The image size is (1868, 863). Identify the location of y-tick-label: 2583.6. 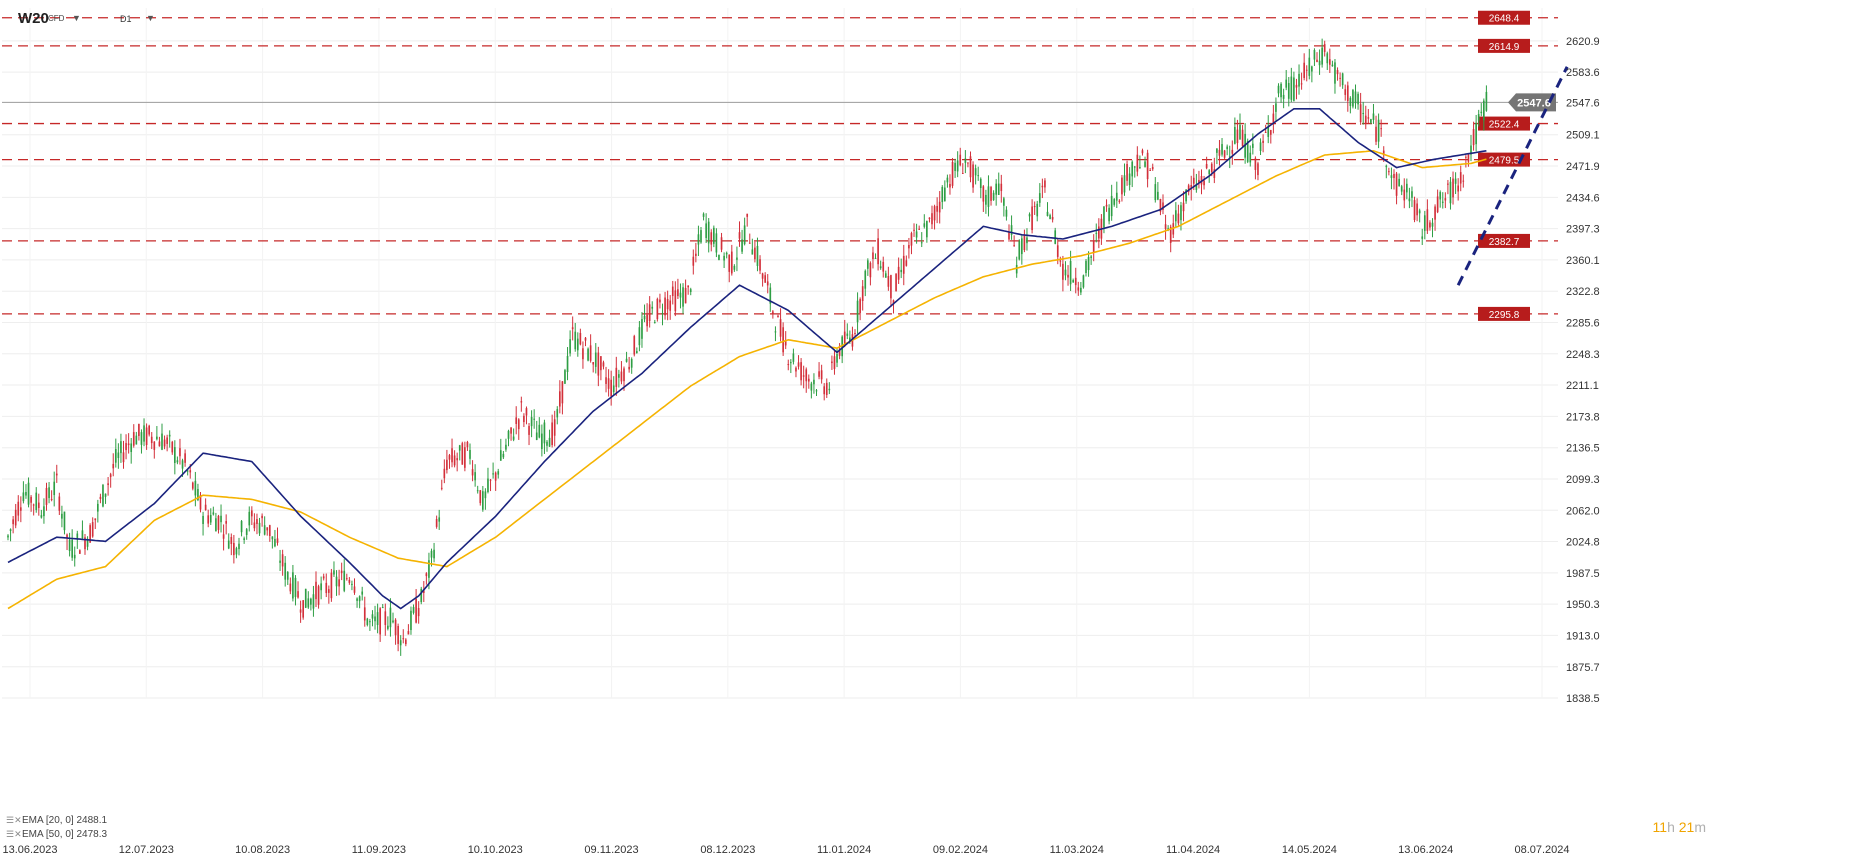
(1583, 73).